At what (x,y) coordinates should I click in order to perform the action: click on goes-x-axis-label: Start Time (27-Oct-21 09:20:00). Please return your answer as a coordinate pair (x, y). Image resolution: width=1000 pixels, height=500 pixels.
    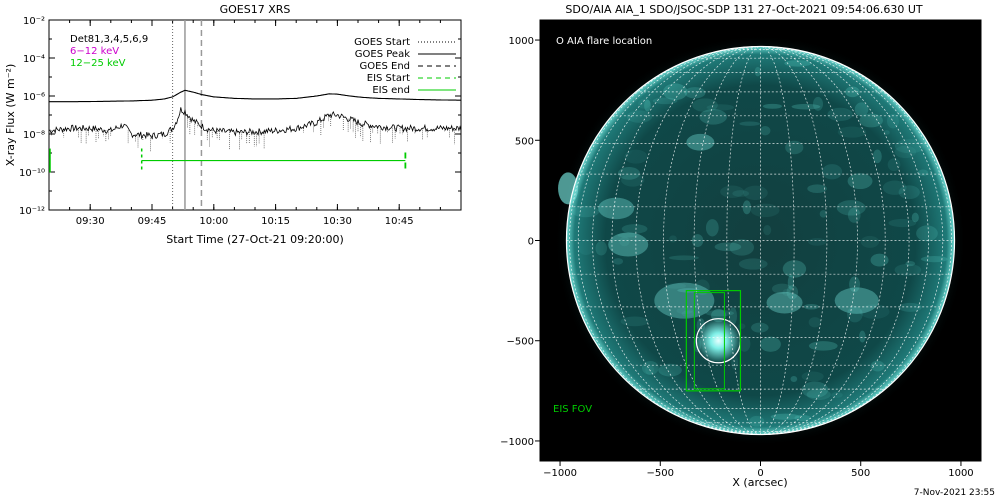
    Looking at the image, I should click on (255, 239).